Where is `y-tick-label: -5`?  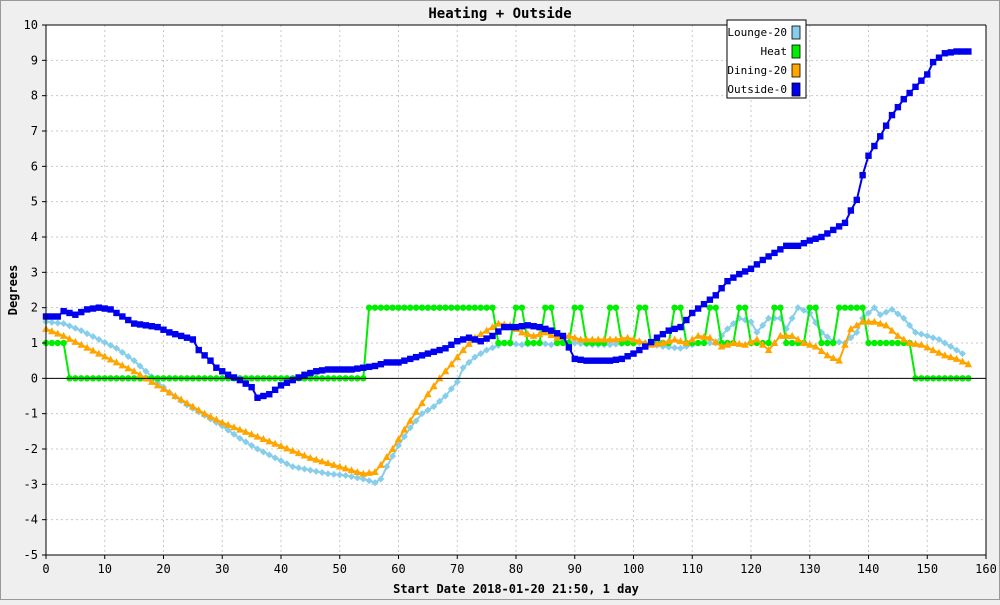 y-tick-label: -5 is located at coordinates (31, 555).